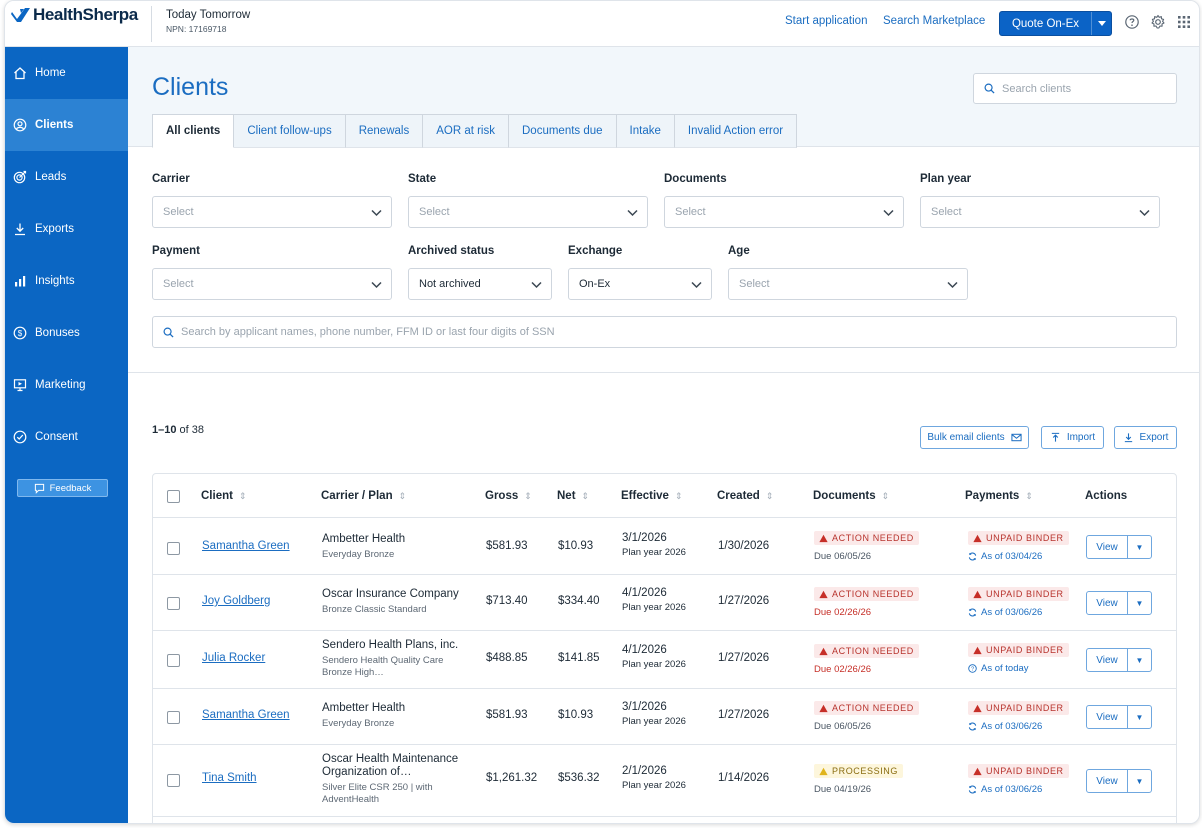 The height and width of the screenshot is (828, 1202). What do you see at coordinates (57, 333) in the screenshot?
I see `sidebar-item-label: Bonuses` at bounding box center [57, 333].